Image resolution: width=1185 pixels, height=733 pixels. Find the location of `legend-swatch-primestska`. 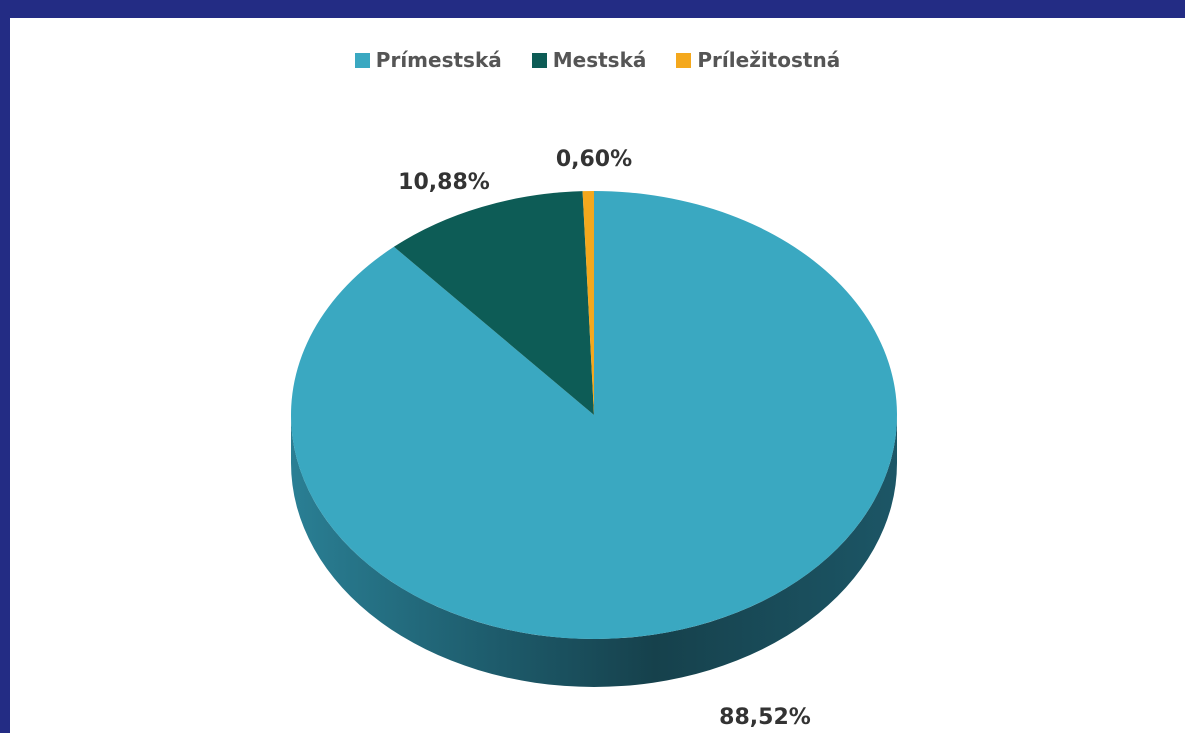

legend-swatch-primestska is located at coordinates (362, 60).